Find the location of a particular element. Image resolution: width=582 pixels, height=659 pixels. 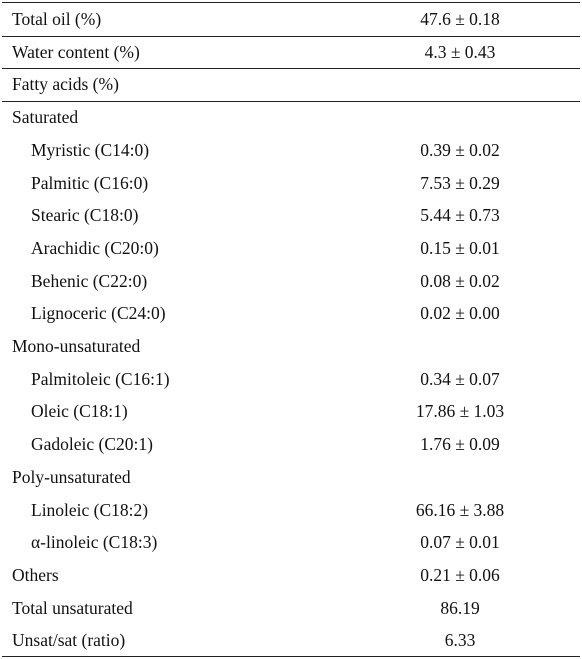

row-value: 86.19 is located at coordinates (460, 607).